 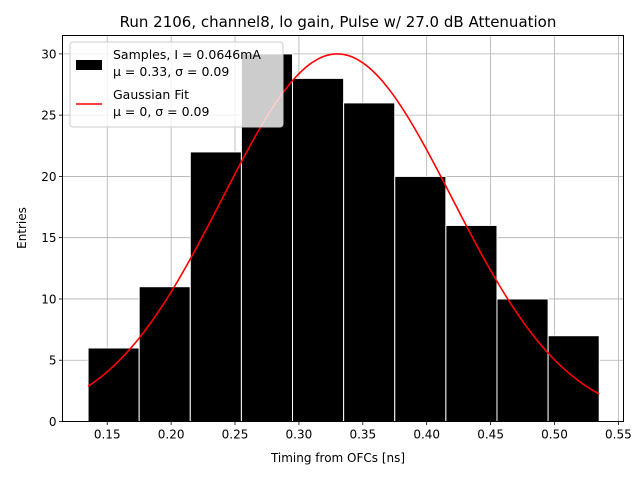 What do you see at coordinates (618, 435) in the screenshot?
I see `x-tick-label: 0.55` at bounding box center [618, 435].